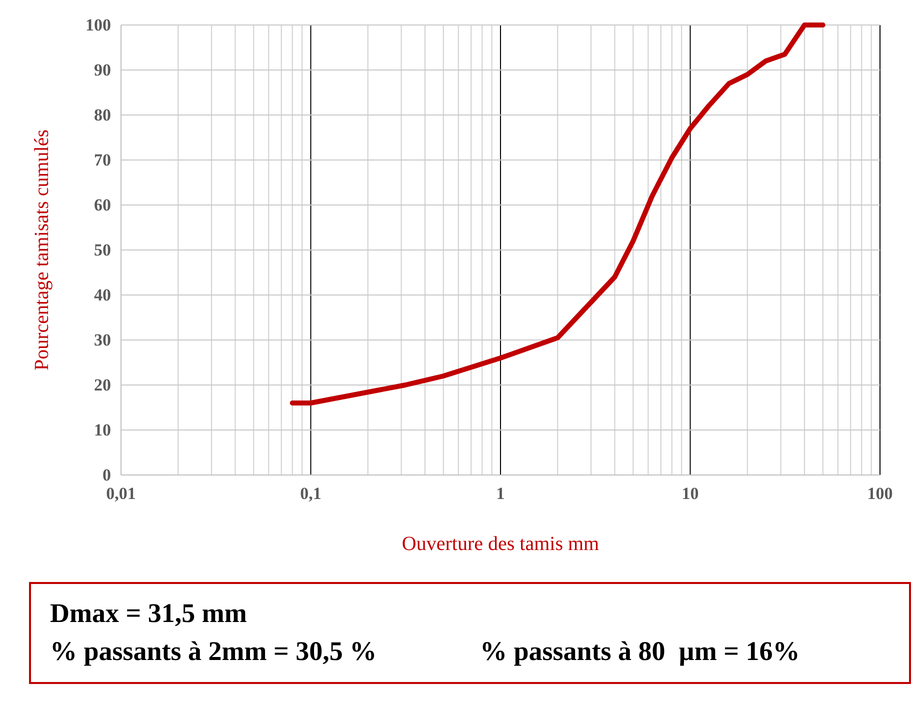  I want to click on x-axis-title: Ouverture des tamis mm, so click(501, 544).